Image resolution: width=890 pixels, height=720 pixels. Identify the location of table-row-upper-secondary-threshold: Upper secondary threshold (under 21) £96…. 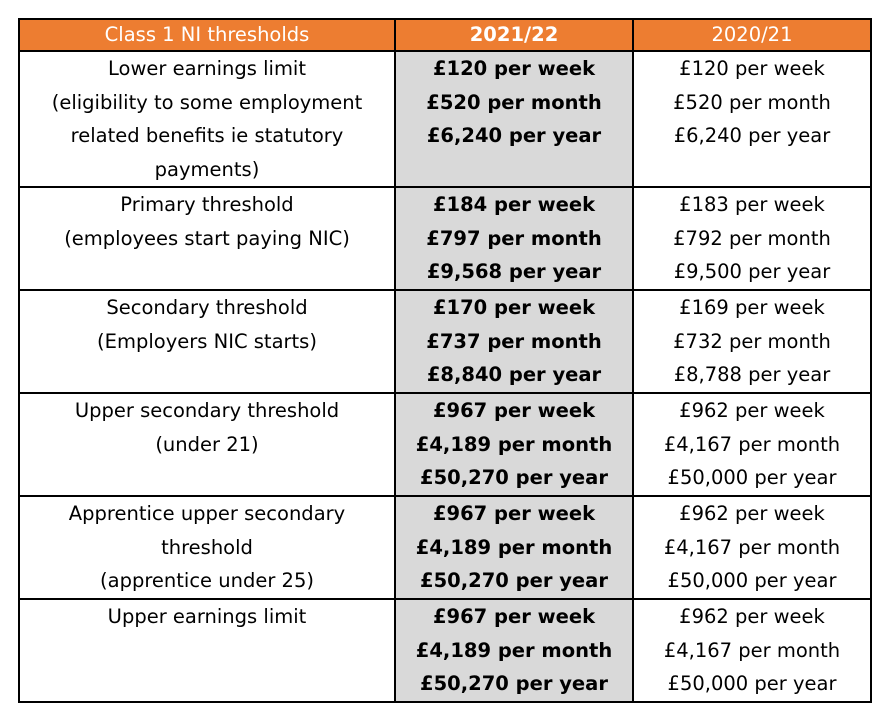
(445, 444).